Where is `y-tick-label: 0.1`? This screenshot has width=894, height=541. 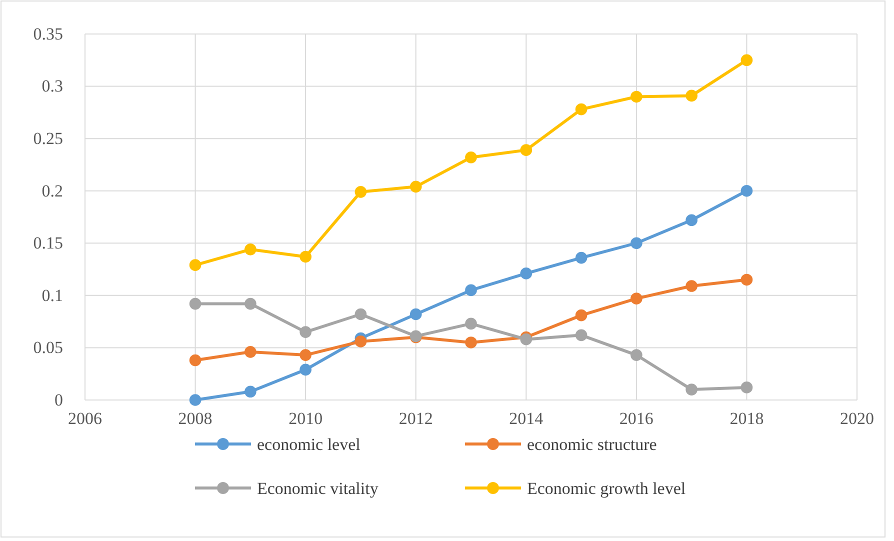 y-tick-label: 0.1 is located at coordinates (52, 295).